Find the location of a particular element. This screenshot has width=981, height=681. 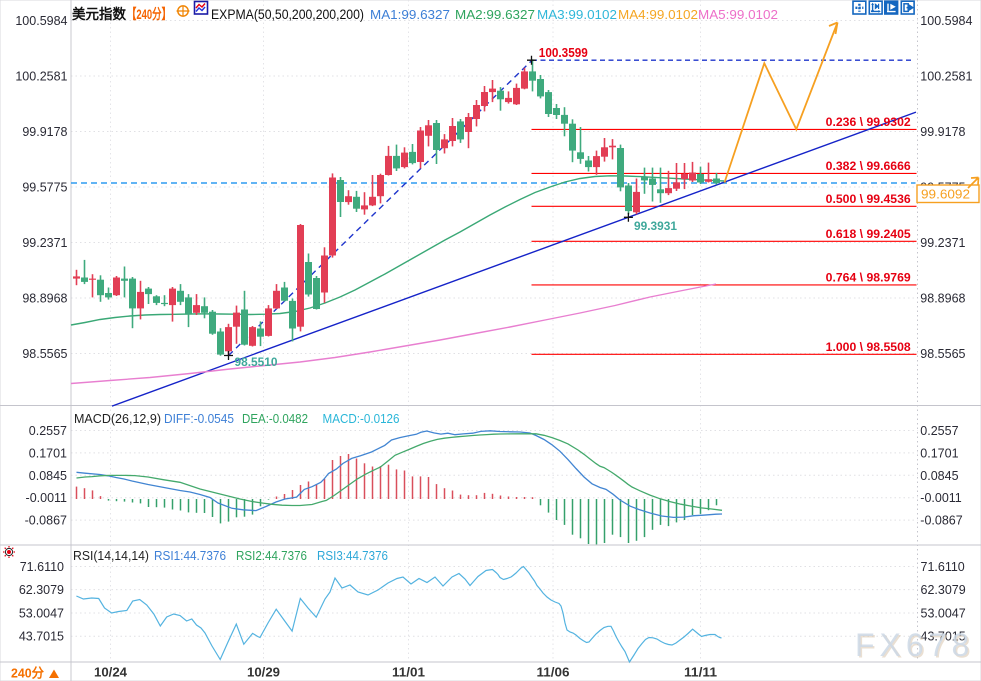

svg-text: 99.3931 is located at coordinates (655, 226).